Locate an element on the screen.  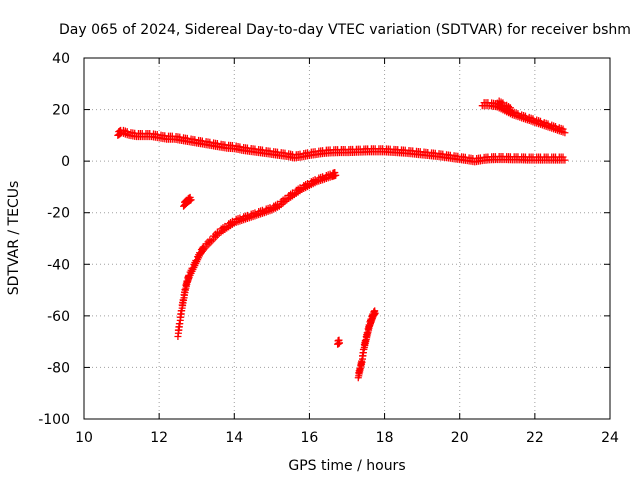
x-tick-label: 24 is located at coordinates (610, 438).